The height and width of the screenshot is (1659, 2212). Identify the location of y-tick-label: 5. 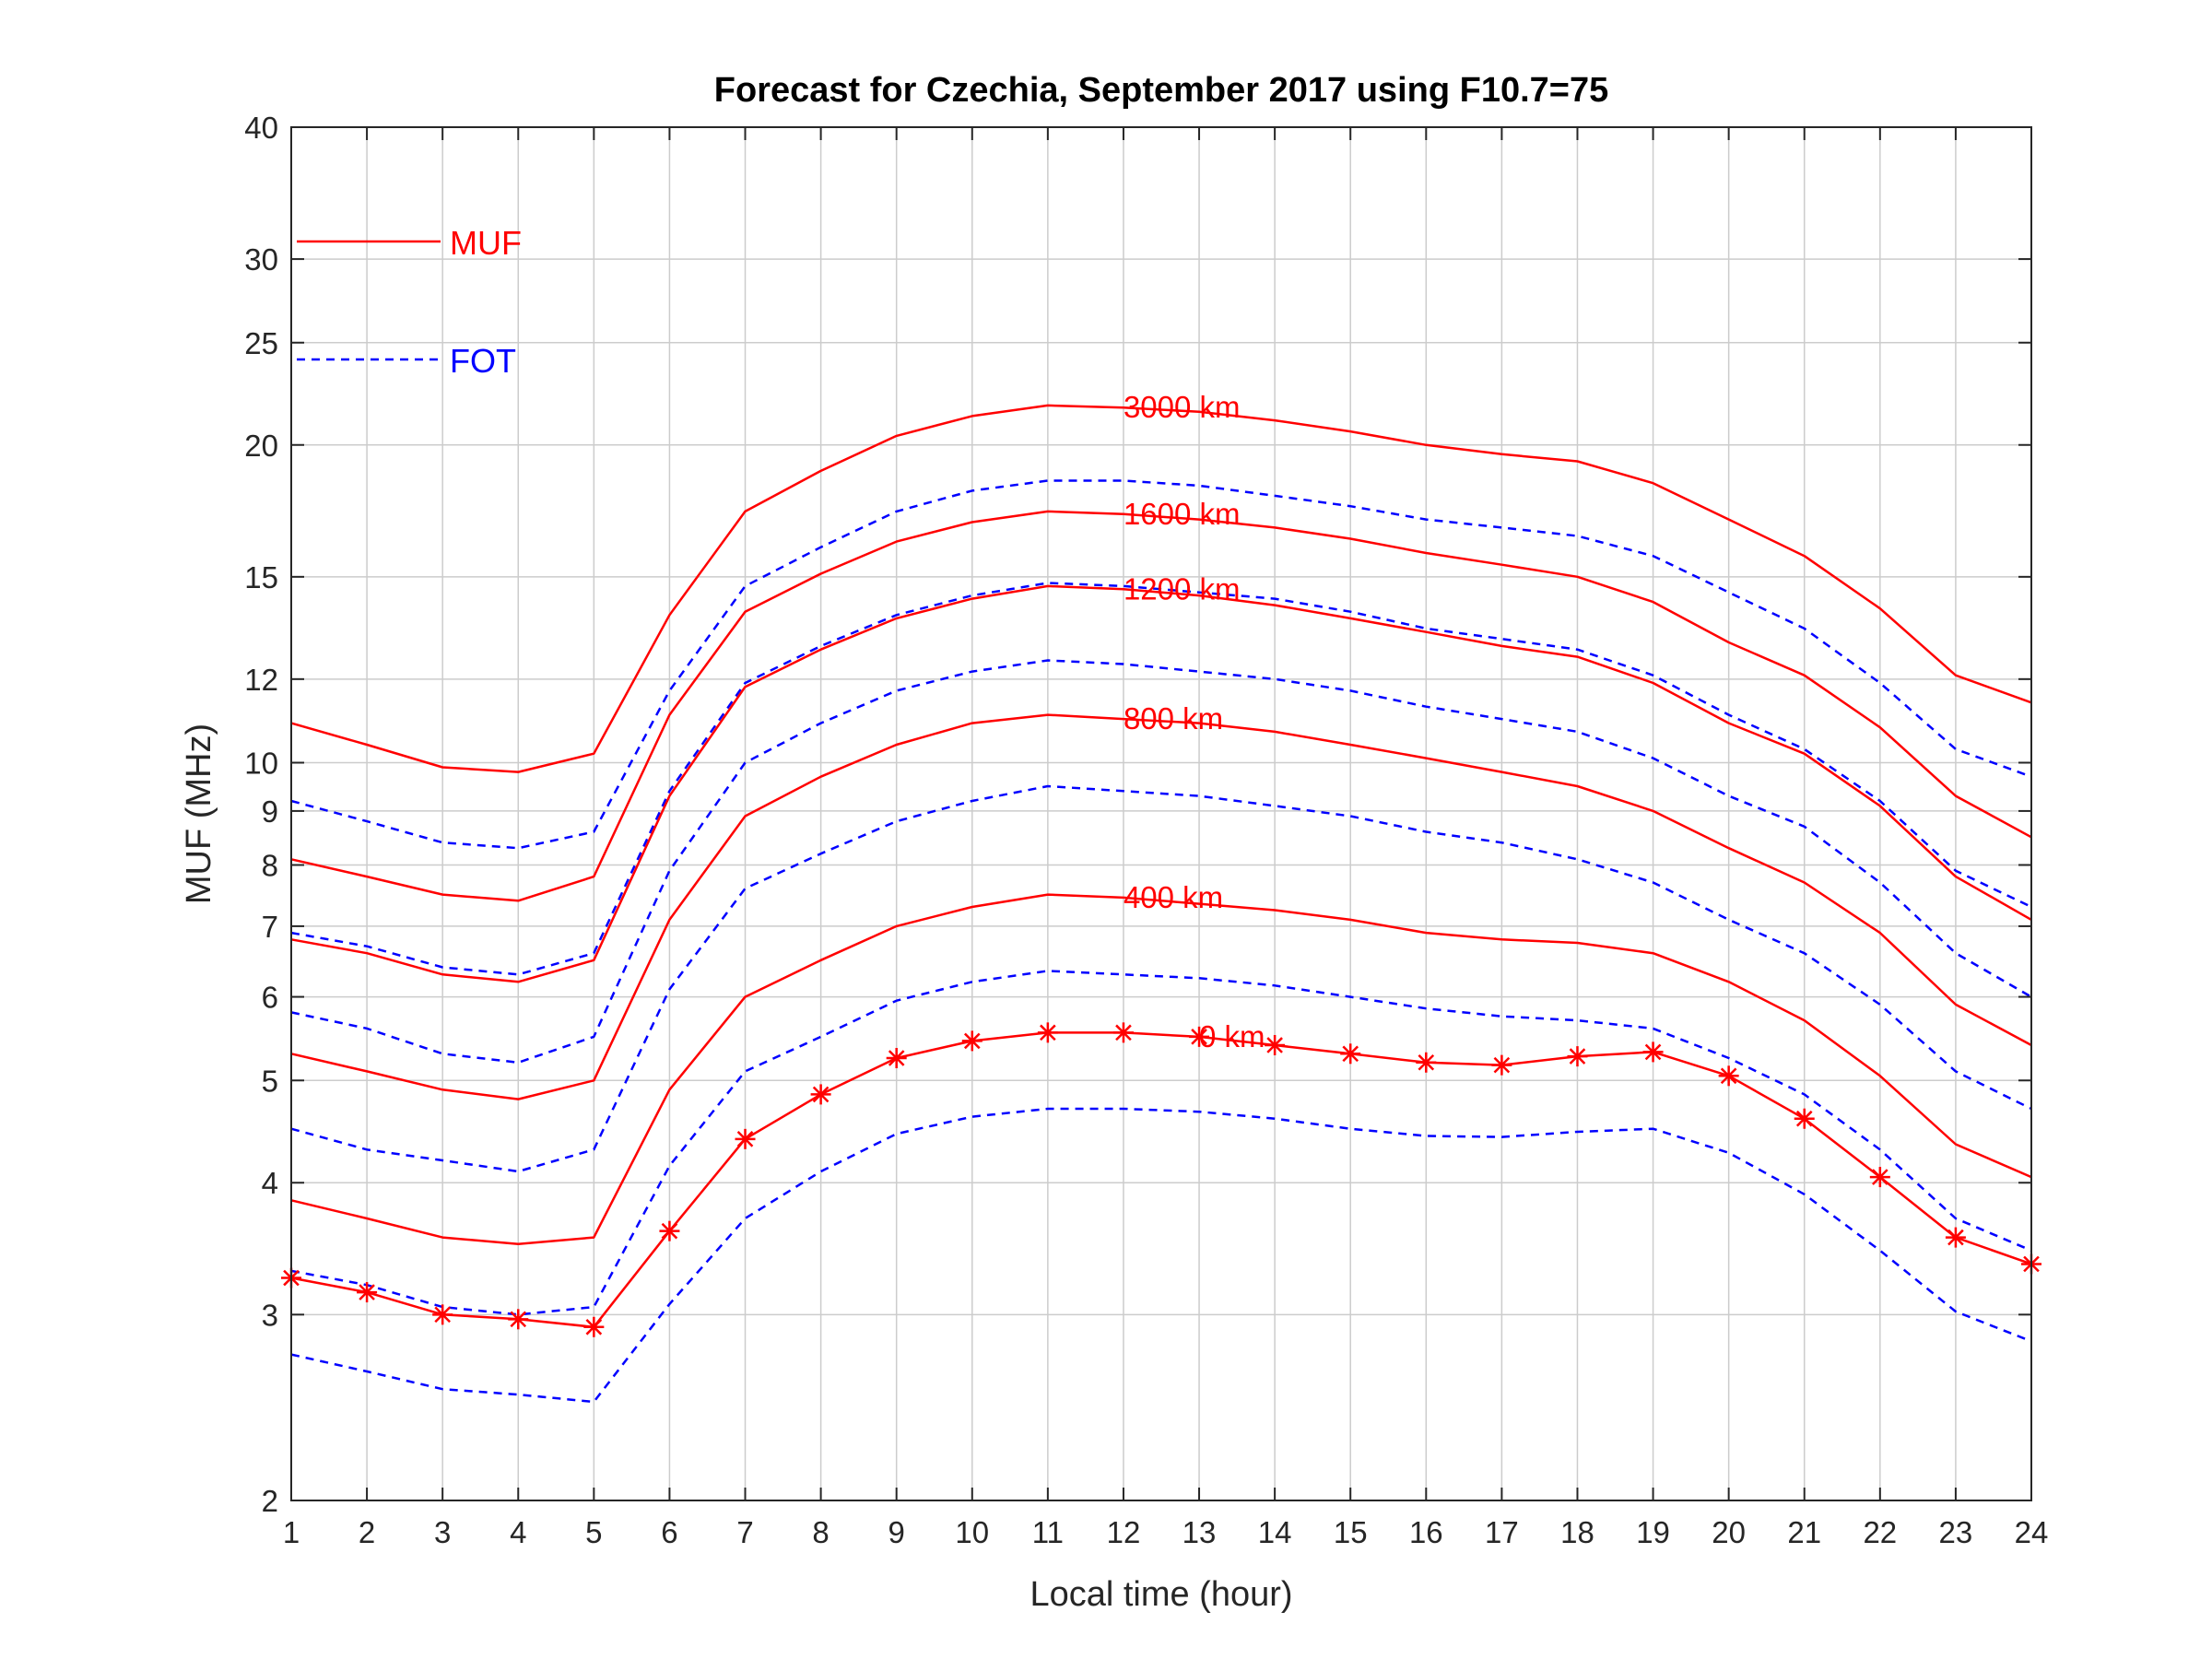
(270, 1081).